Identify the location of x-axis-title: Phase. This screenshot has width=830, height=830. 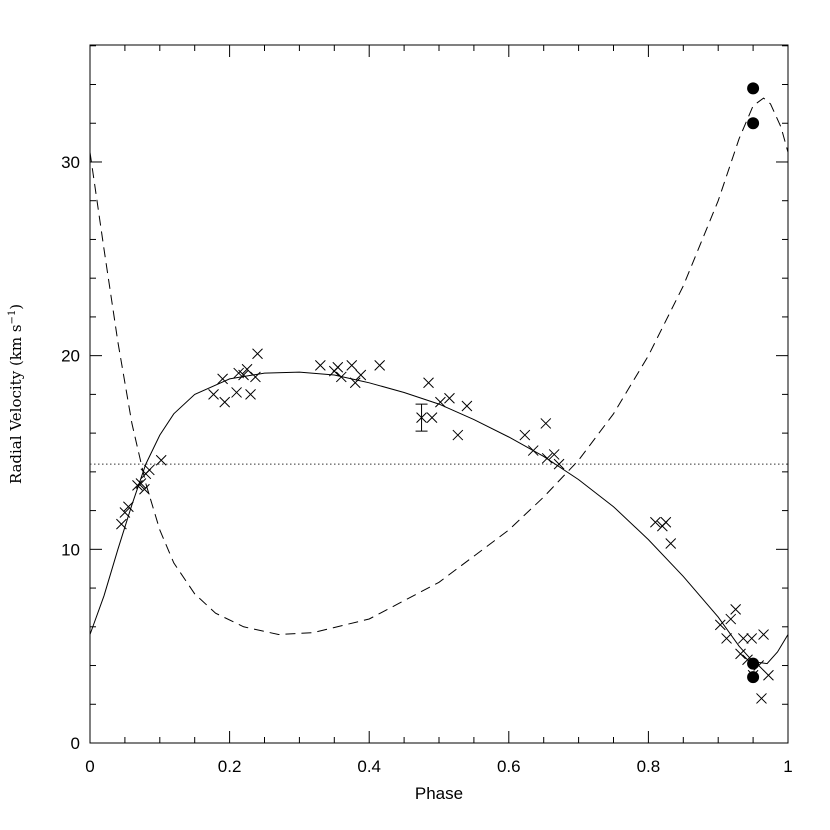
(439, 793).